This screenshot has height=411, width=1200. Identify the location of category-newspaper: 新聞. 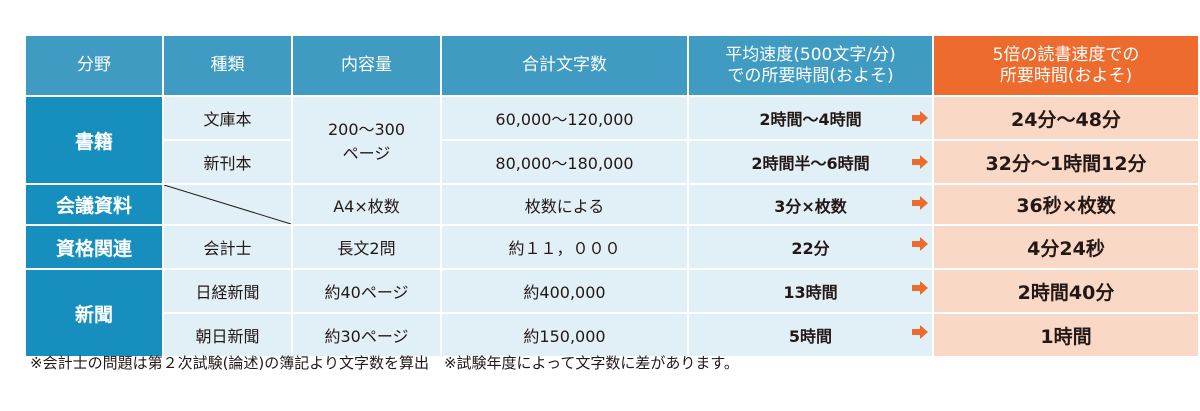
(94, 313).